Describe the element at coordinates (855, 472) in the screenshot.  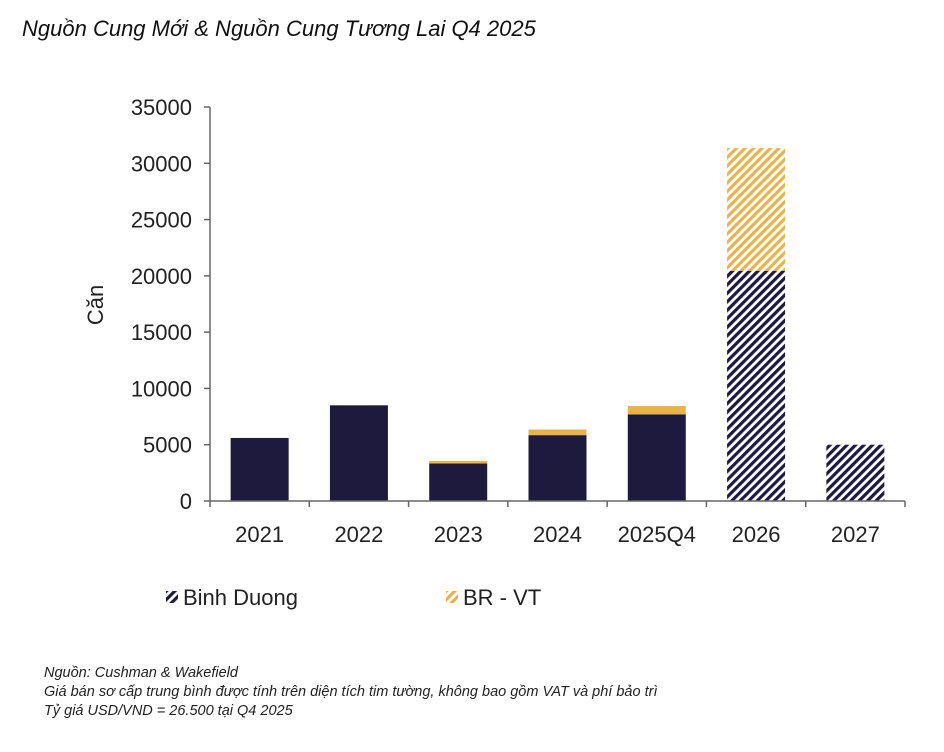
I see `bar-binh-duong-2027` at that location.